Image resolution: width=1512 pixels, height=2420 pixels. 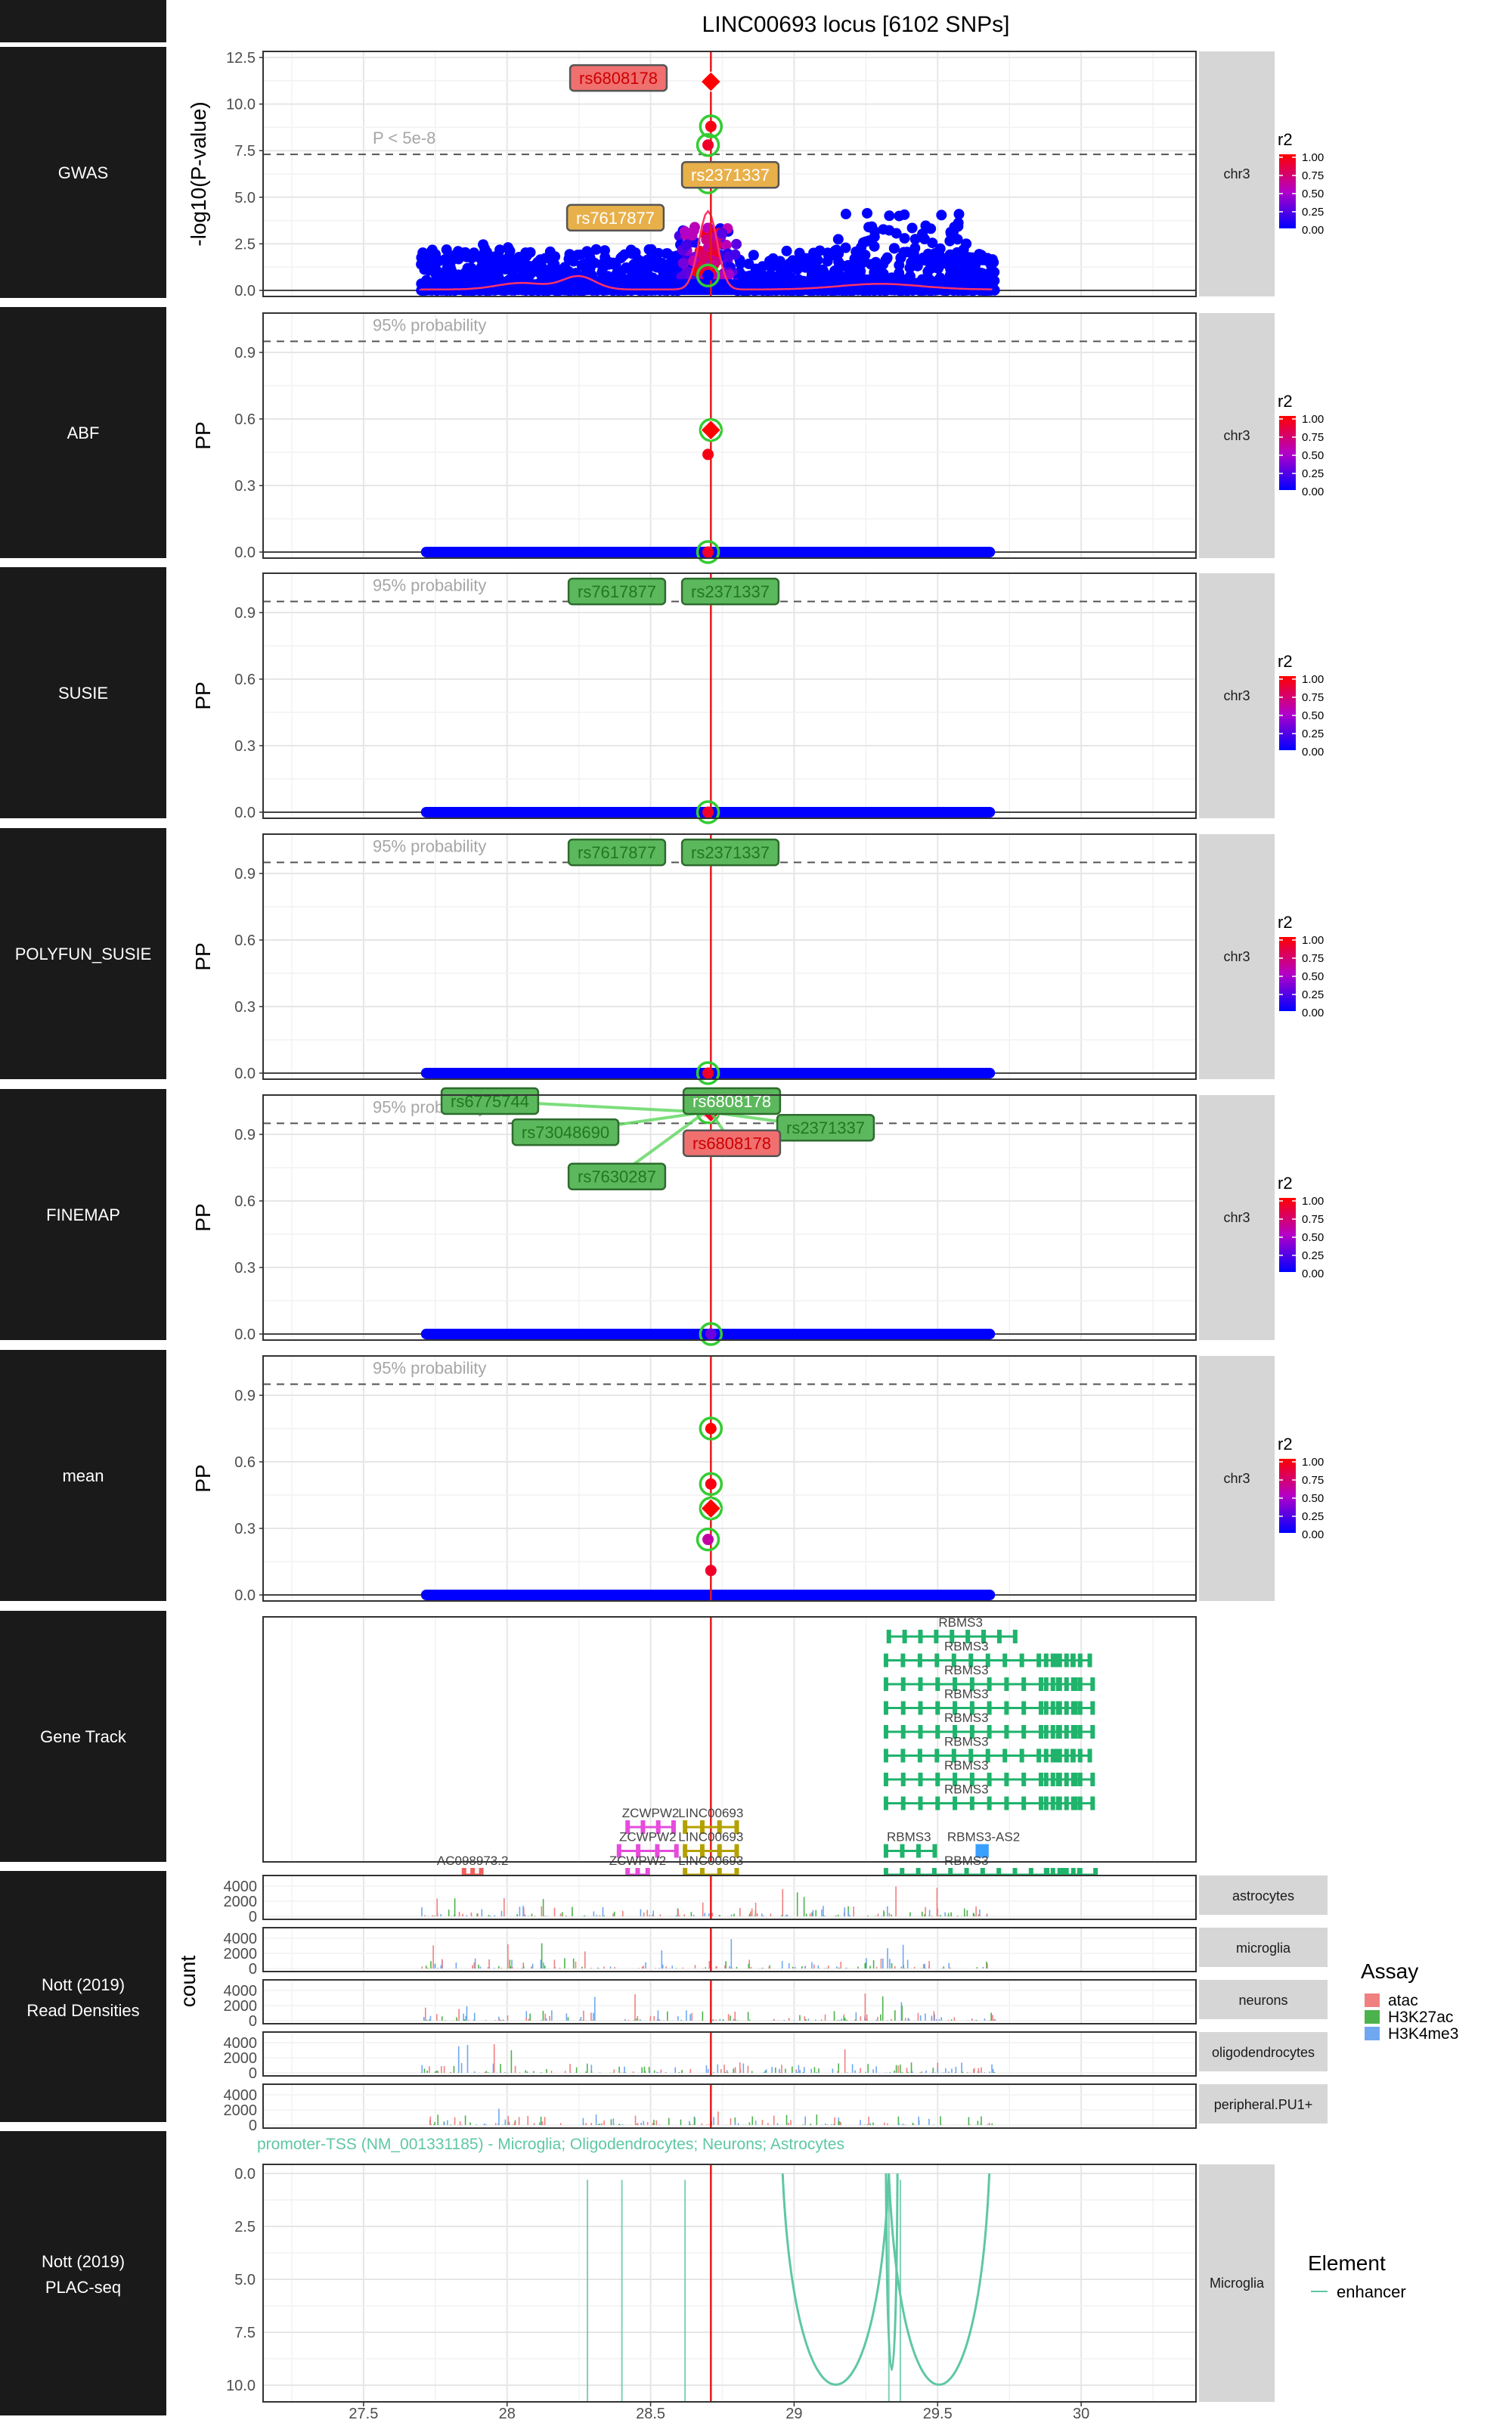 I want to click on y-tick-label: 0, so click(x=253, y=1969).